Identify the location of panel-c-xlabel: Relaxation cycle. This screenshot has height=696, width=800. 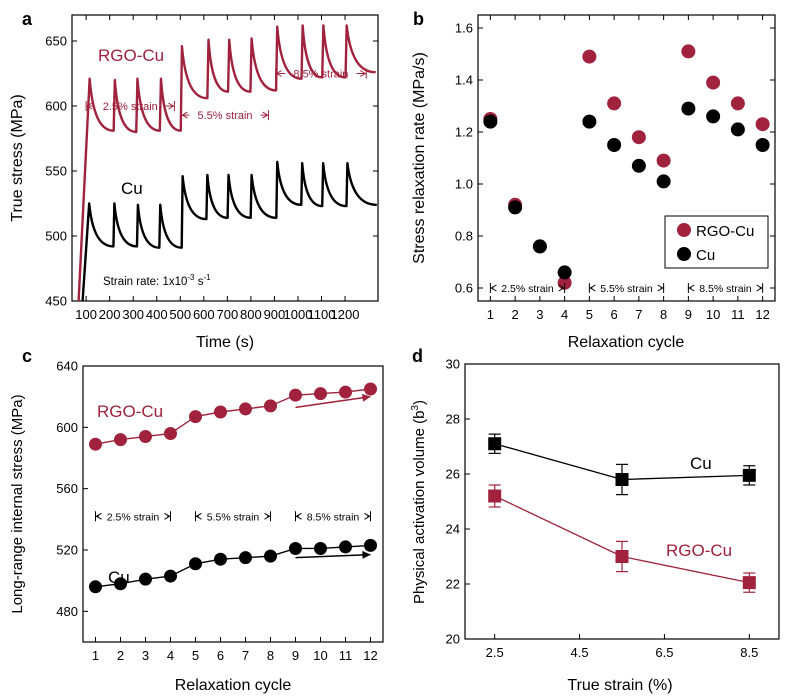
(233, 685).